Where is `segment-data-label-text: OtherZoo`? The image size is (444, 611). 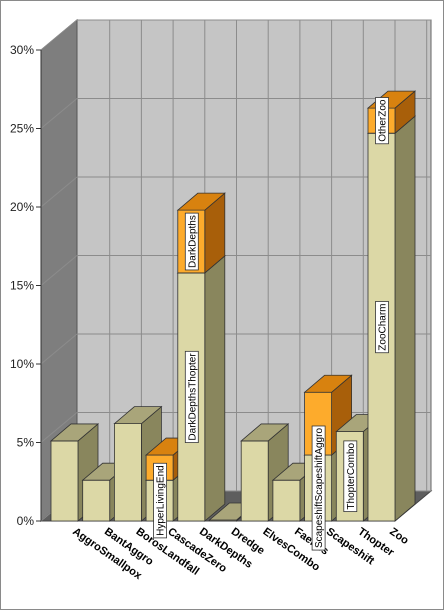
segment-data-label-text: OtherZoo is located at coordinates (383, 120).